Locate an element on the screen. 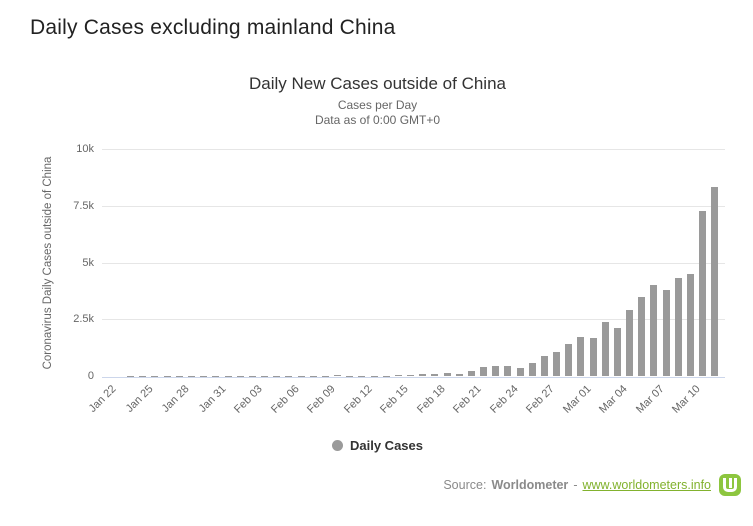 The width and height of the screenshot is (753, 526). worldometer-logo-icon is located at coordinates (730, 485).